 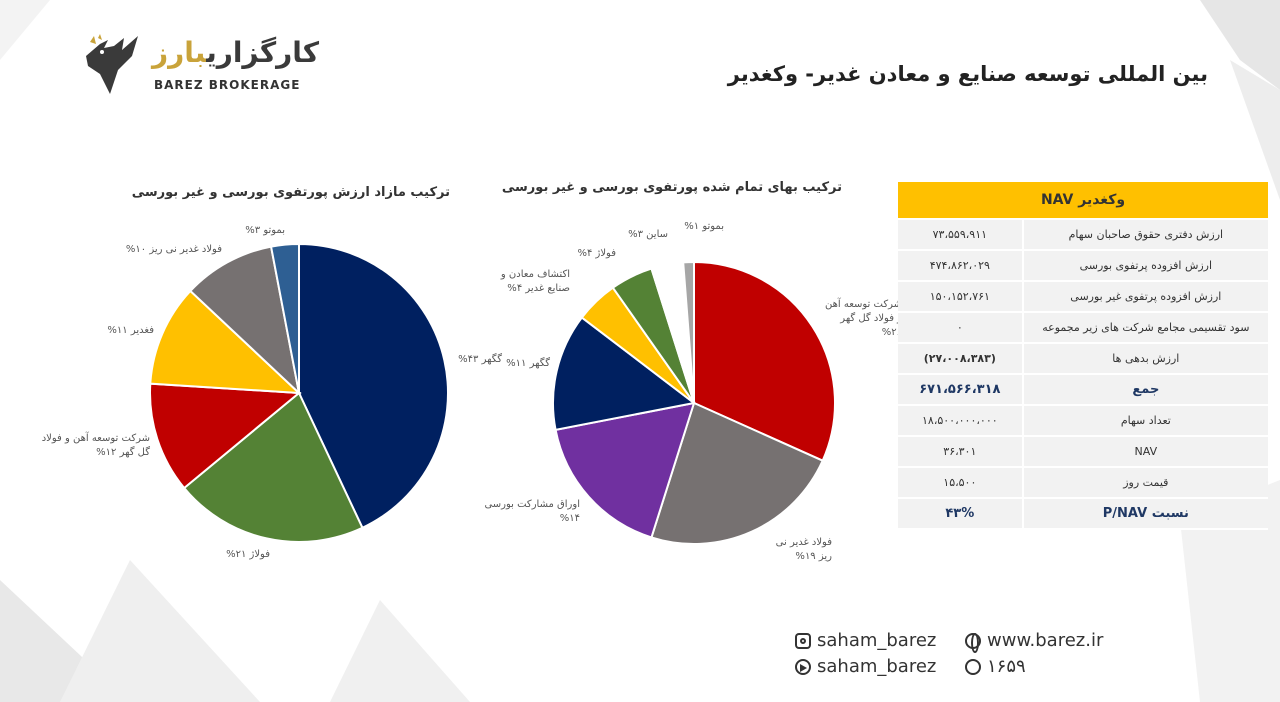 What do you see at coordinates (173, 249) in the screenshot?
I see `pie1-label-ghadir-neyriz: فولاد غدیر نی ریز ۱۰%` at bounding box center [173, 249].